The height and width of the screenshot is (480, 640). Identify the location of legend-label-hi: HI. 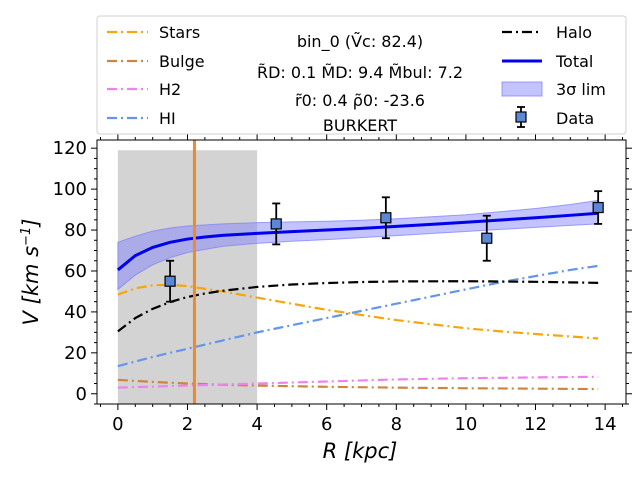
(167, 118).